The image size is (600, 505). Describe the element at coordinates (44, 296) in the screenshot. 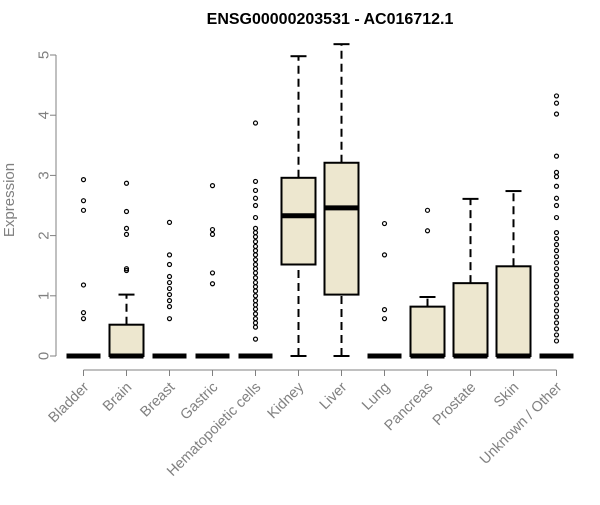

I see `y-tick-label: 1` at that location.